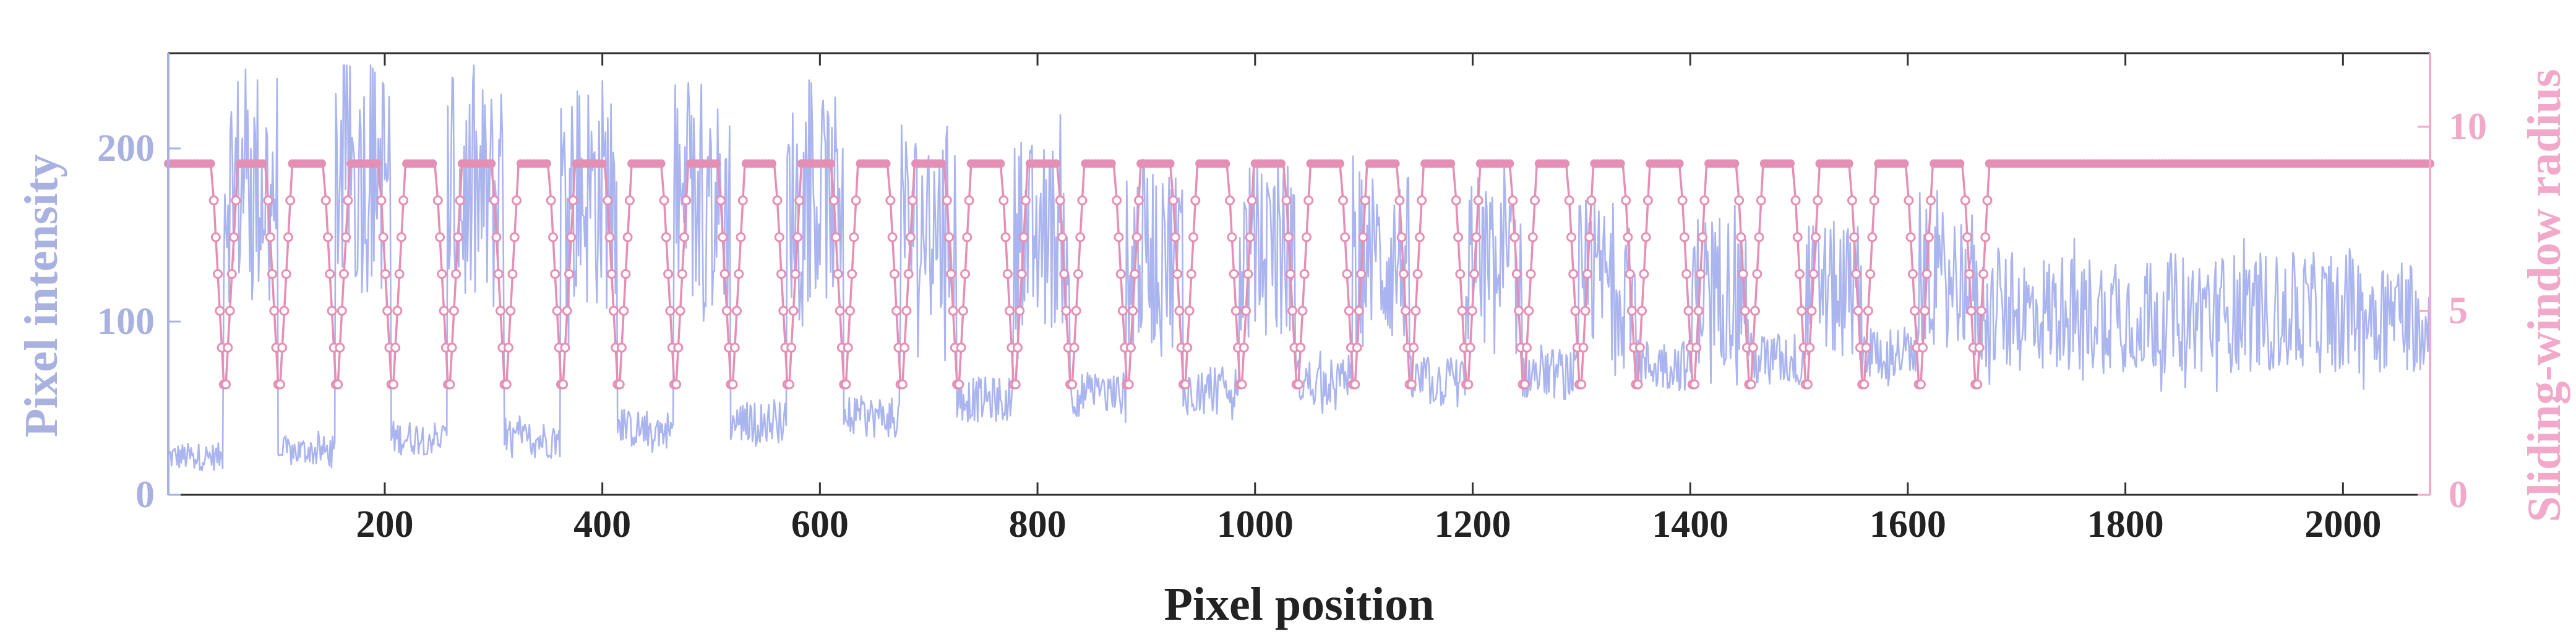 This screenshot has width=2576, height=642. What do you see at coordinates (2468, 127) in the screenshot?
I see `right-y-tick-label: 10` at bounding box center [2468, 127].